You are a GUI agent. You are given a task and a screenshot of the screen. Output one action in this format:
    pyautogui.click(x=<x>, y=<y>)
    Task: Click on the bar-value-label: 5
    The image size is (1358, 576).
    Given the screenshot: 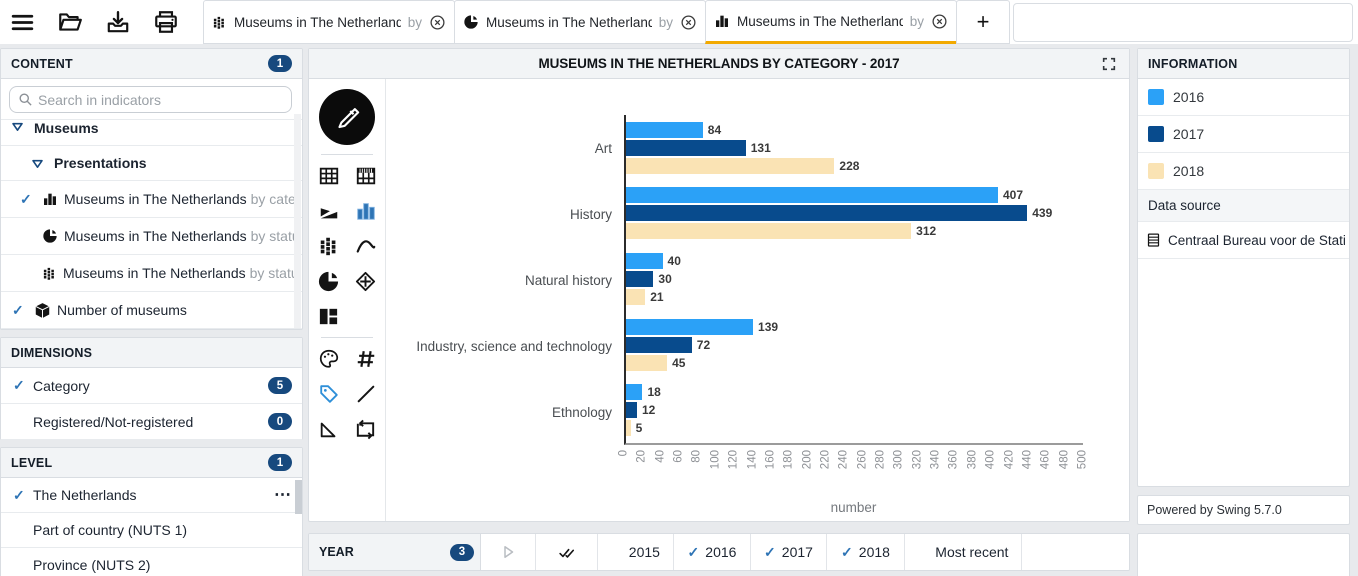 What is the action you would take?
    pyautogui.click(x=639, y=428)
    